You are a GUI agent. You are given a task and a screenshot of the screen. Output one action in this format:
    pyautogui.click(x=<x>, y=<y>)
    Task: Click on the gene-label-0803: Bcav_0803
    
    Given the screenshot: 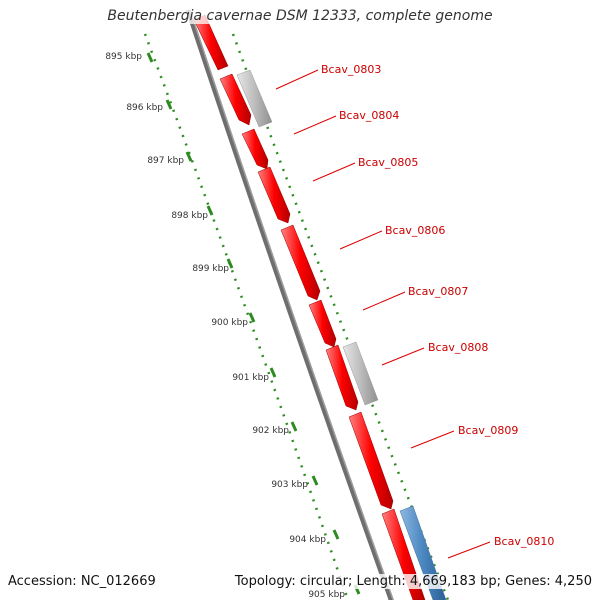 What is the action you would take?
    pyautogui.click(x=351, y=69)
    